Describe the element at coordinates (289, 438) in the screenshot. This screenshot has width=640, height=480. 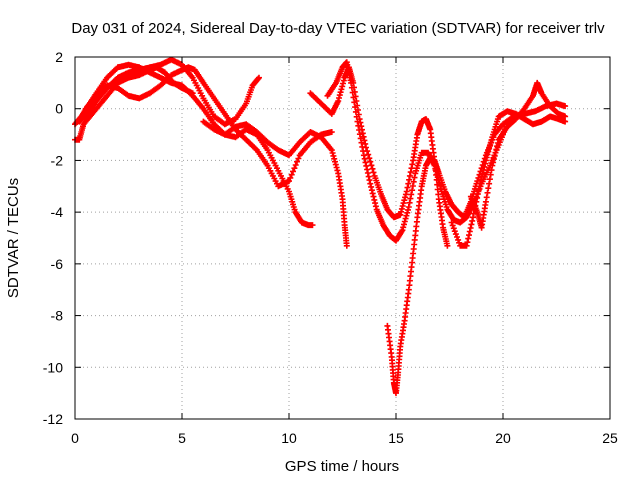
I see `x-tick-label: 10` at that location.